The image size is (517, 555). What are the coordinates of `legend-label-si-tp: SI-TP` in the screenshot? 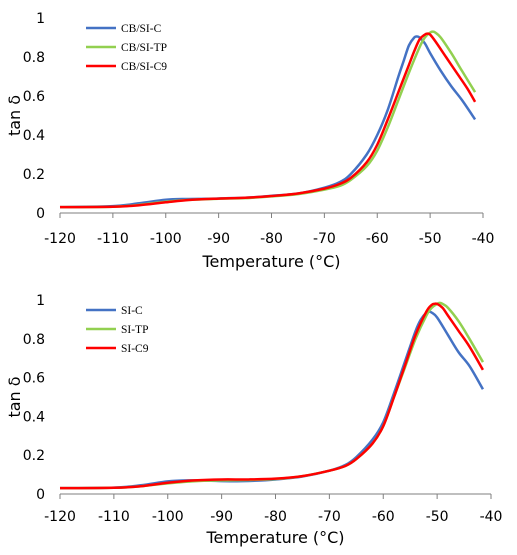 It's located at (134, 330).